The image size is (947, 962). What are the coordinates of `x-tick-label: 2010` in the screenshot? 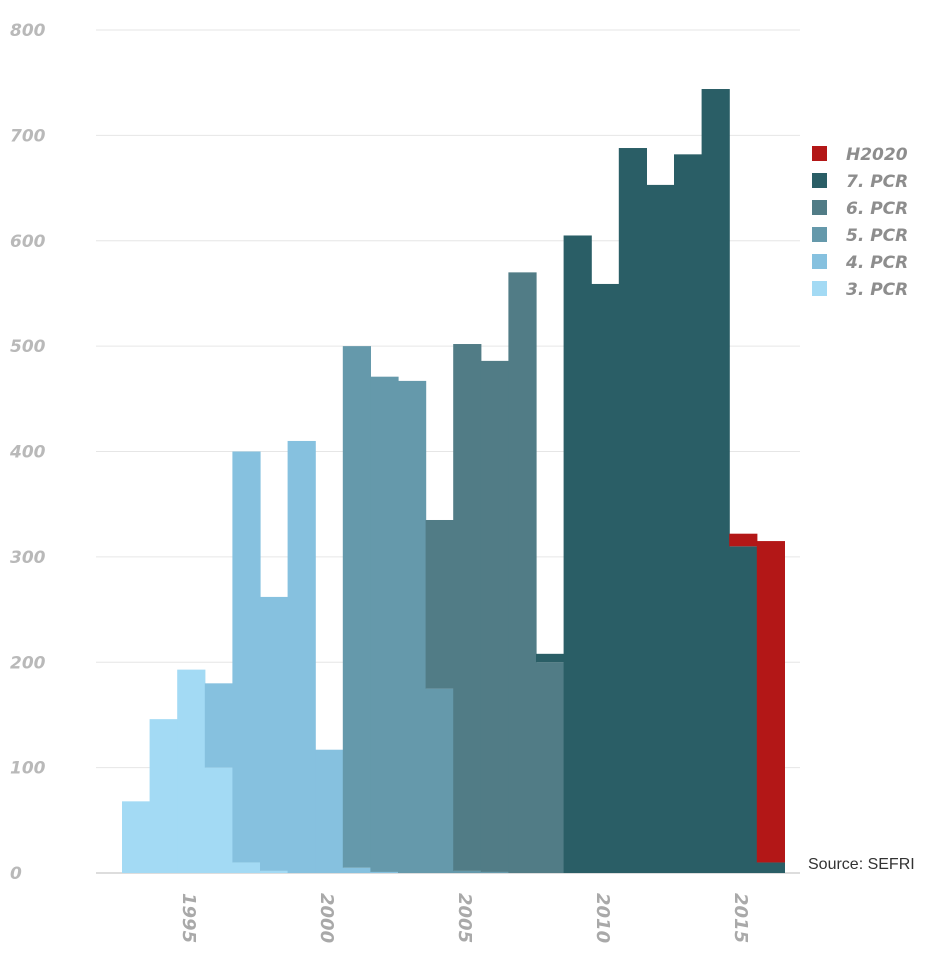 It's located at (602, 918).